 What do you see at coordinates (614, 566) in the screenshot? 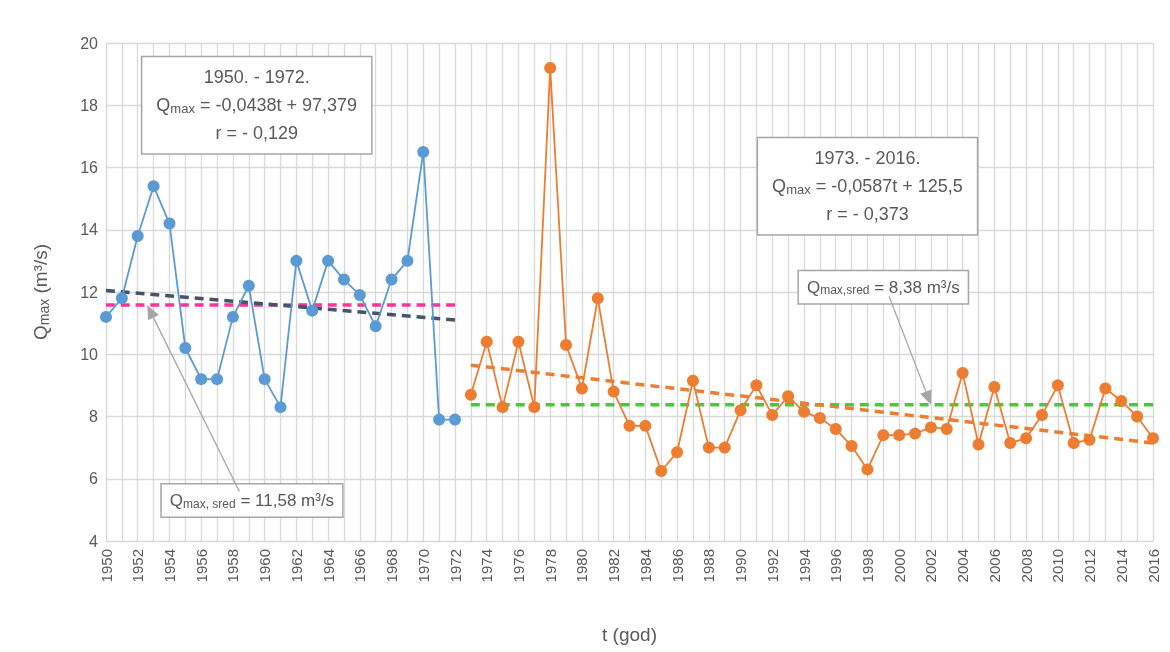
I see `x-tick-label: 1982` at bounding box center [614, 566].